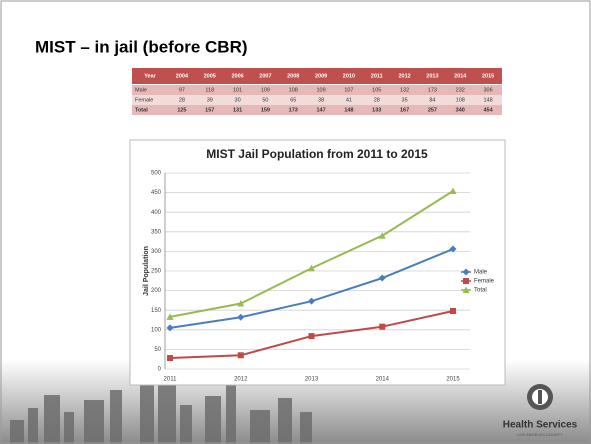 This screenshot has height=444, width=591. What do you see at coordinates (404, 76) in the screenshot?
I see `table-header-cell: 2012` at bounding box center [404, 76].